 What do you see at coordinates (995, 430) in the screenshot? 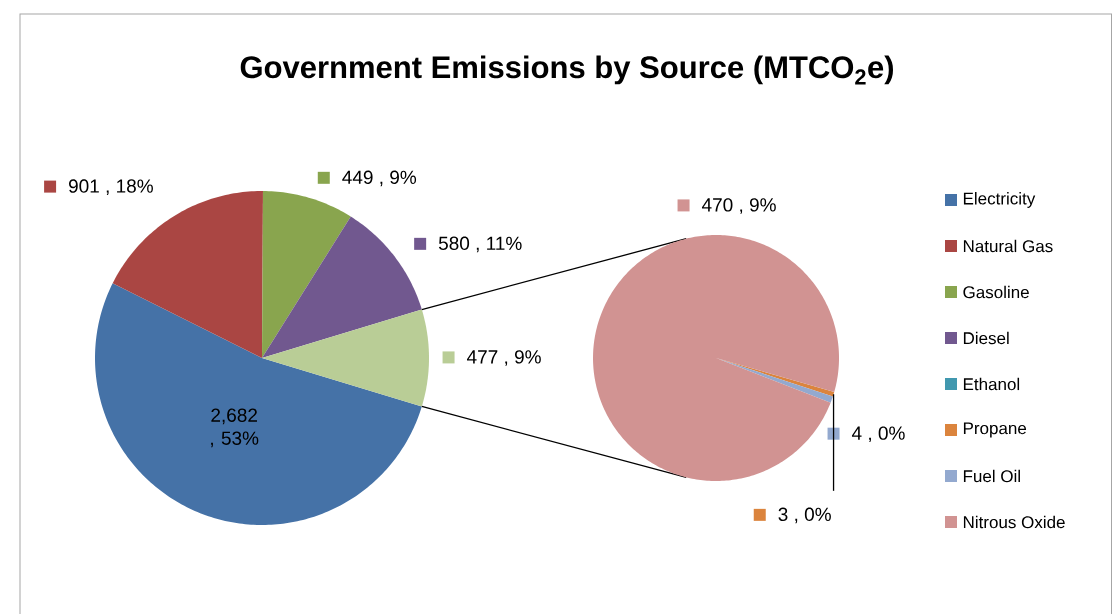
I see `legend-label: Propane` at bounding box center [995, 430].